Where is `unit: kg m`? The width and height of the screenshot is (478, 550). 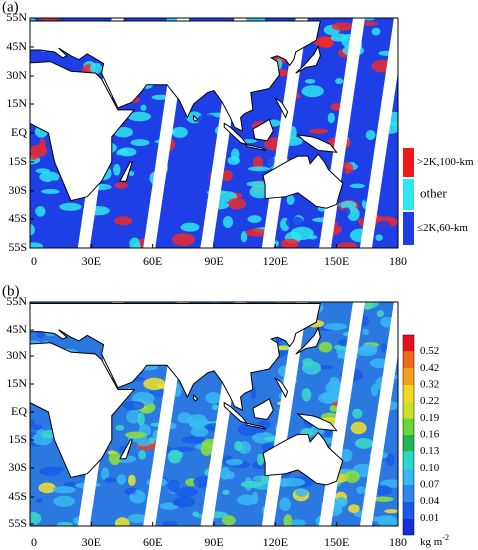 unit: kg m is located at coordinates (431, 542).